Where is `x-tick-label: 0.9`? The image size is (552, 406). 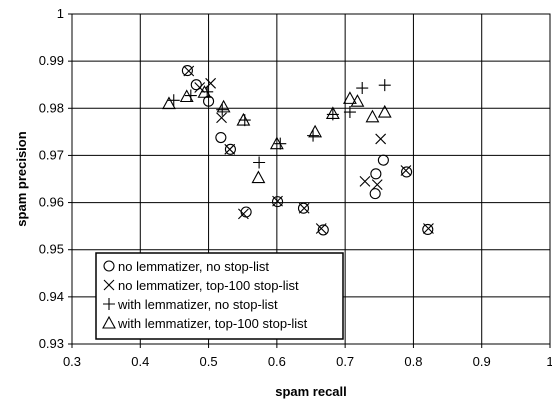
x-tick-label: 0.9 is located at coordinates (482, 361).